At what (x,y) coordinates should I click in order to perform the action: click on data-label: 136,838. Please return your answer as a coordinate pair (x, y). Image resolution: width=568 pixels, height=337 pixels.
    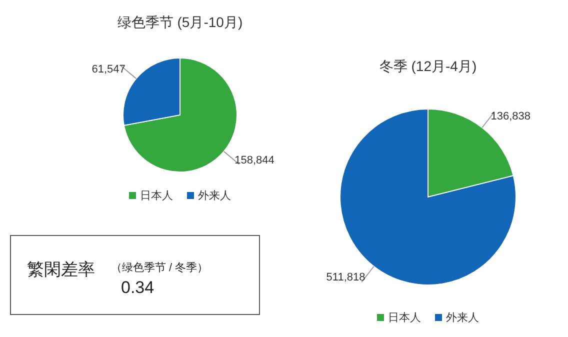
    Looking at the image, I should click on (510, 116).